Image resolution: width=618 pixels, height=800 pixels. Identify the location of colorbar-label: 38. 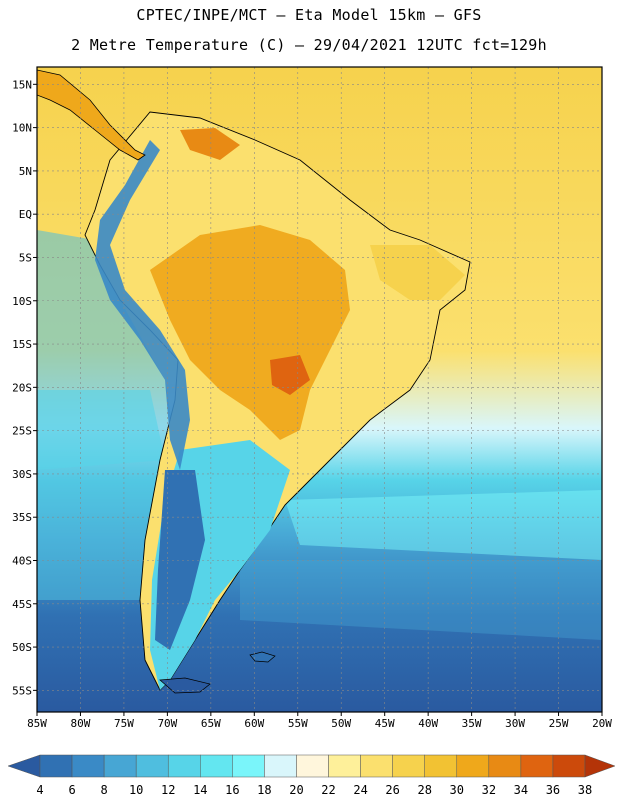
(585, 790).